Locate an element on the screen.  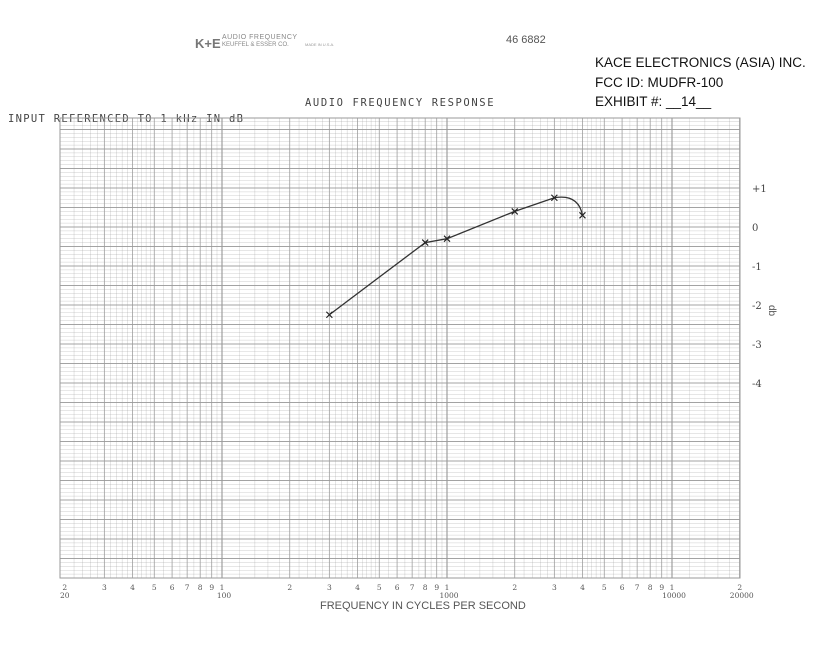
y-tick-label: +1 is located at coordinates (759, 189).